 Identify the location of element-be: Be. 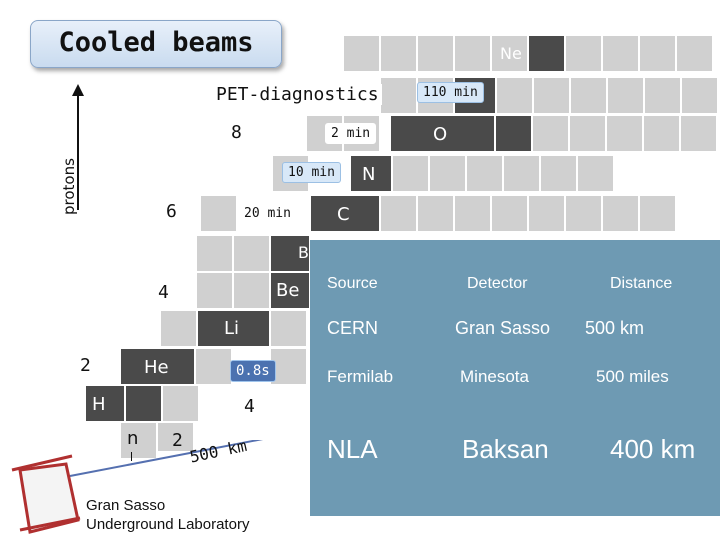
(288, 290).